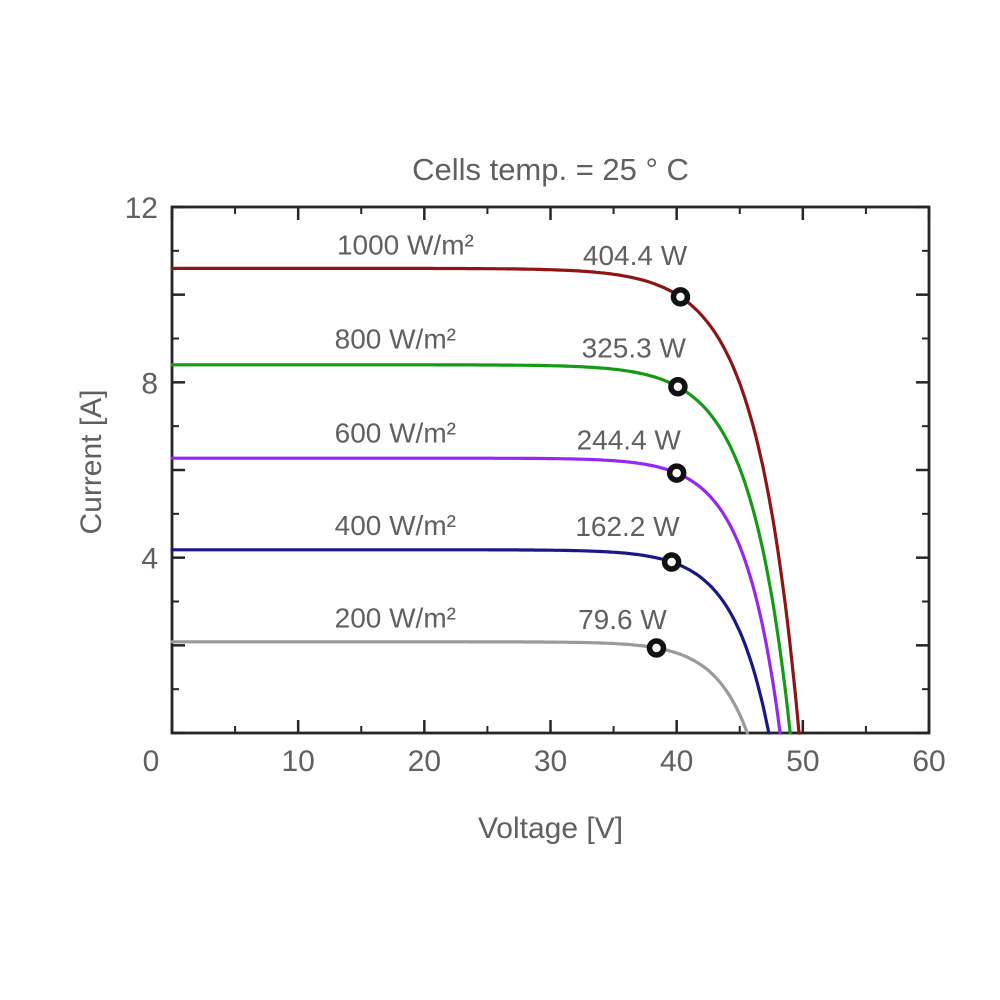  Describe the element at coordinates (151, 761) in the screenshot. I see `x-tick-label: 0` at that location.